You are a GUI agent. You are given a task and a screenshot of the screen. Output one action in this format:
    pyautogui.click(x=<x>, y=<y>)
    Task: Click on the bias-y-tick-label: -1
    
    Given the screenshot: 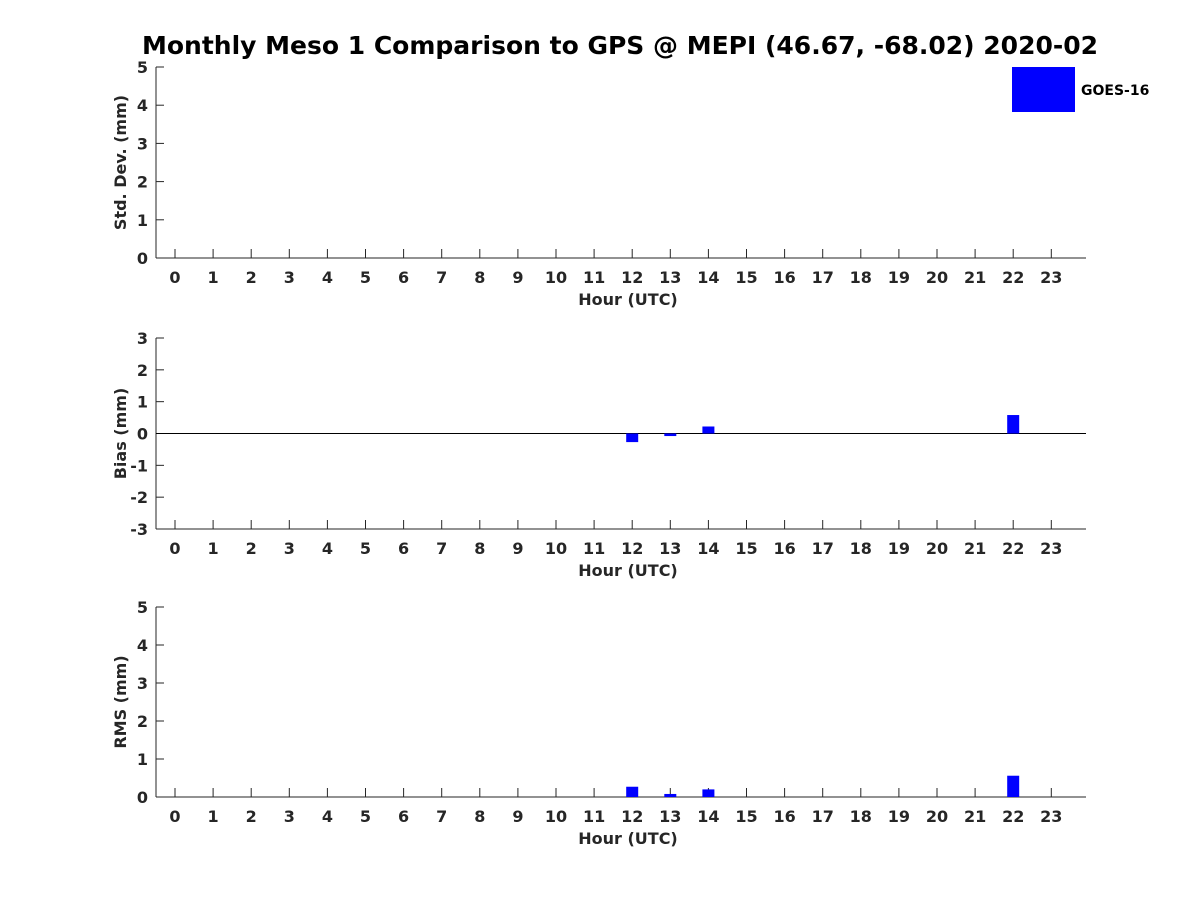 What is the action you would take?
    pyautogui.click(x=139, y=465)
    